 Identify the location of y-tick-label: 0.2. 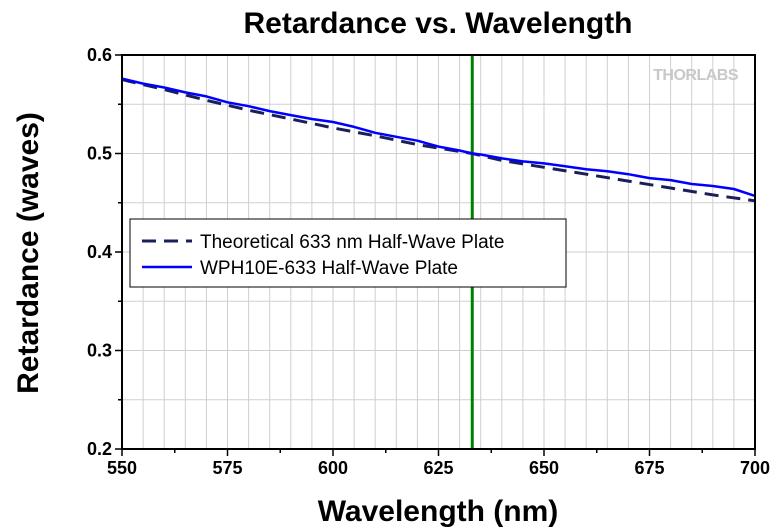
(99, 449).